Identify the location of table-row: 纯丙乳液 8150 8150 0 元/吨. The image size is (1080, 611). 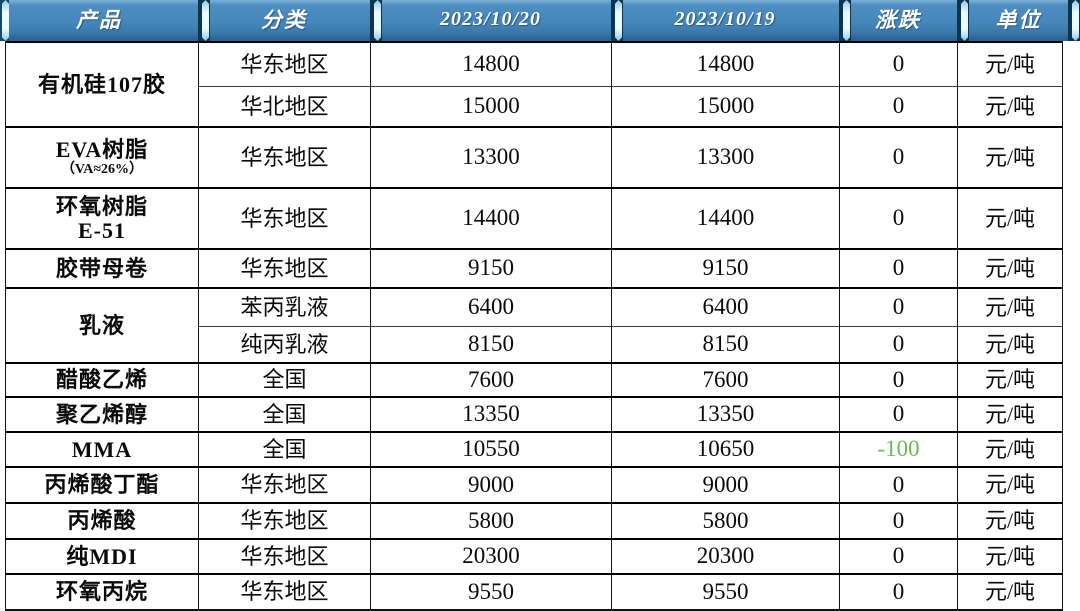
(534, 344).